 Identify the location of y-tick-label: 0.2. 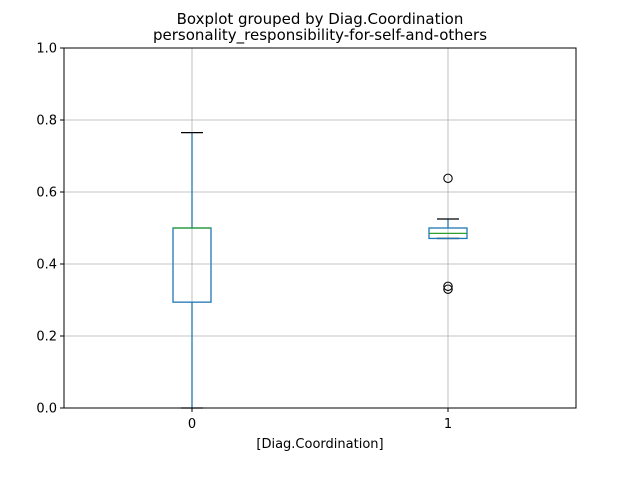
(46, 337).